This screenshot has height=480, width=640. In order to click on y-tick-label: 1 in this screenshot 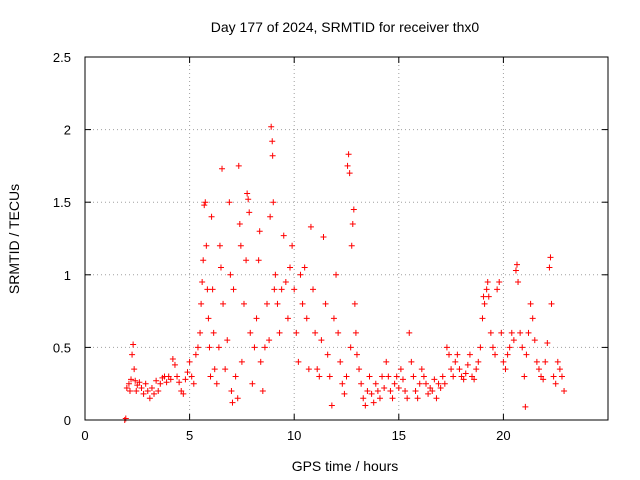, I will do `click(67, 275)`.